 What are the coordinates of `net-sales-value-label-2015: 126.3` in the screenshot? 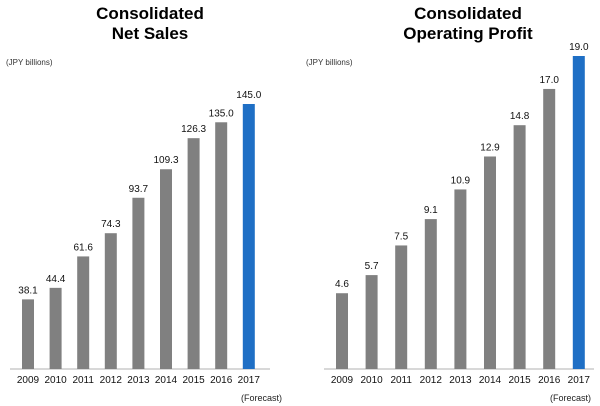 It's located at (193, 129).